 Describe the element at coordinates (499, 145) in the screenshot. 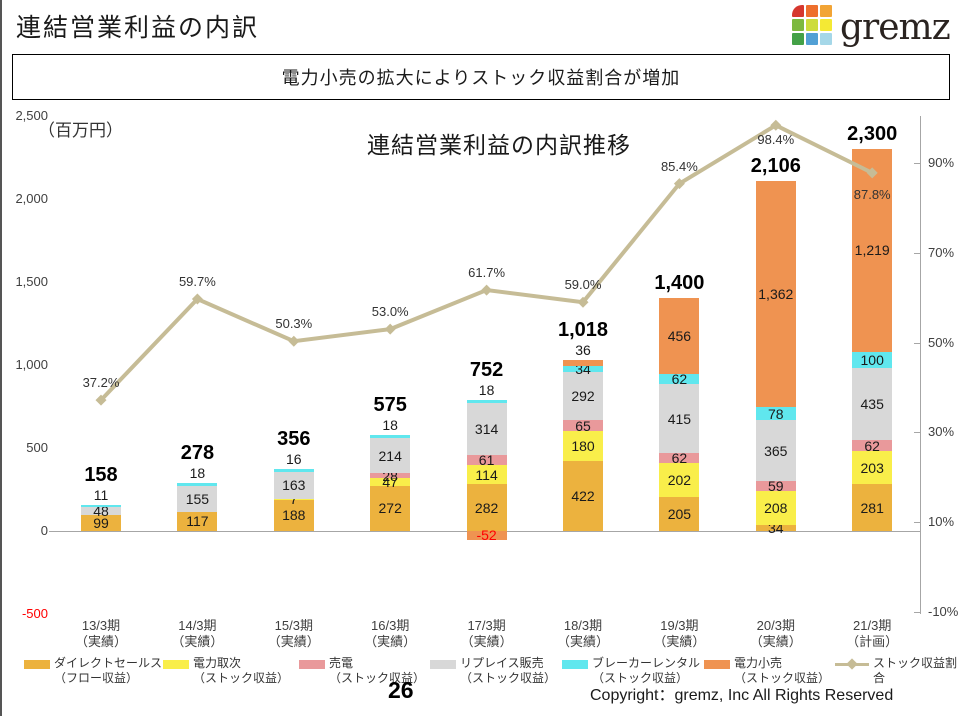

I see `chart-title: 連結営業利益の内訳推移` at that location.